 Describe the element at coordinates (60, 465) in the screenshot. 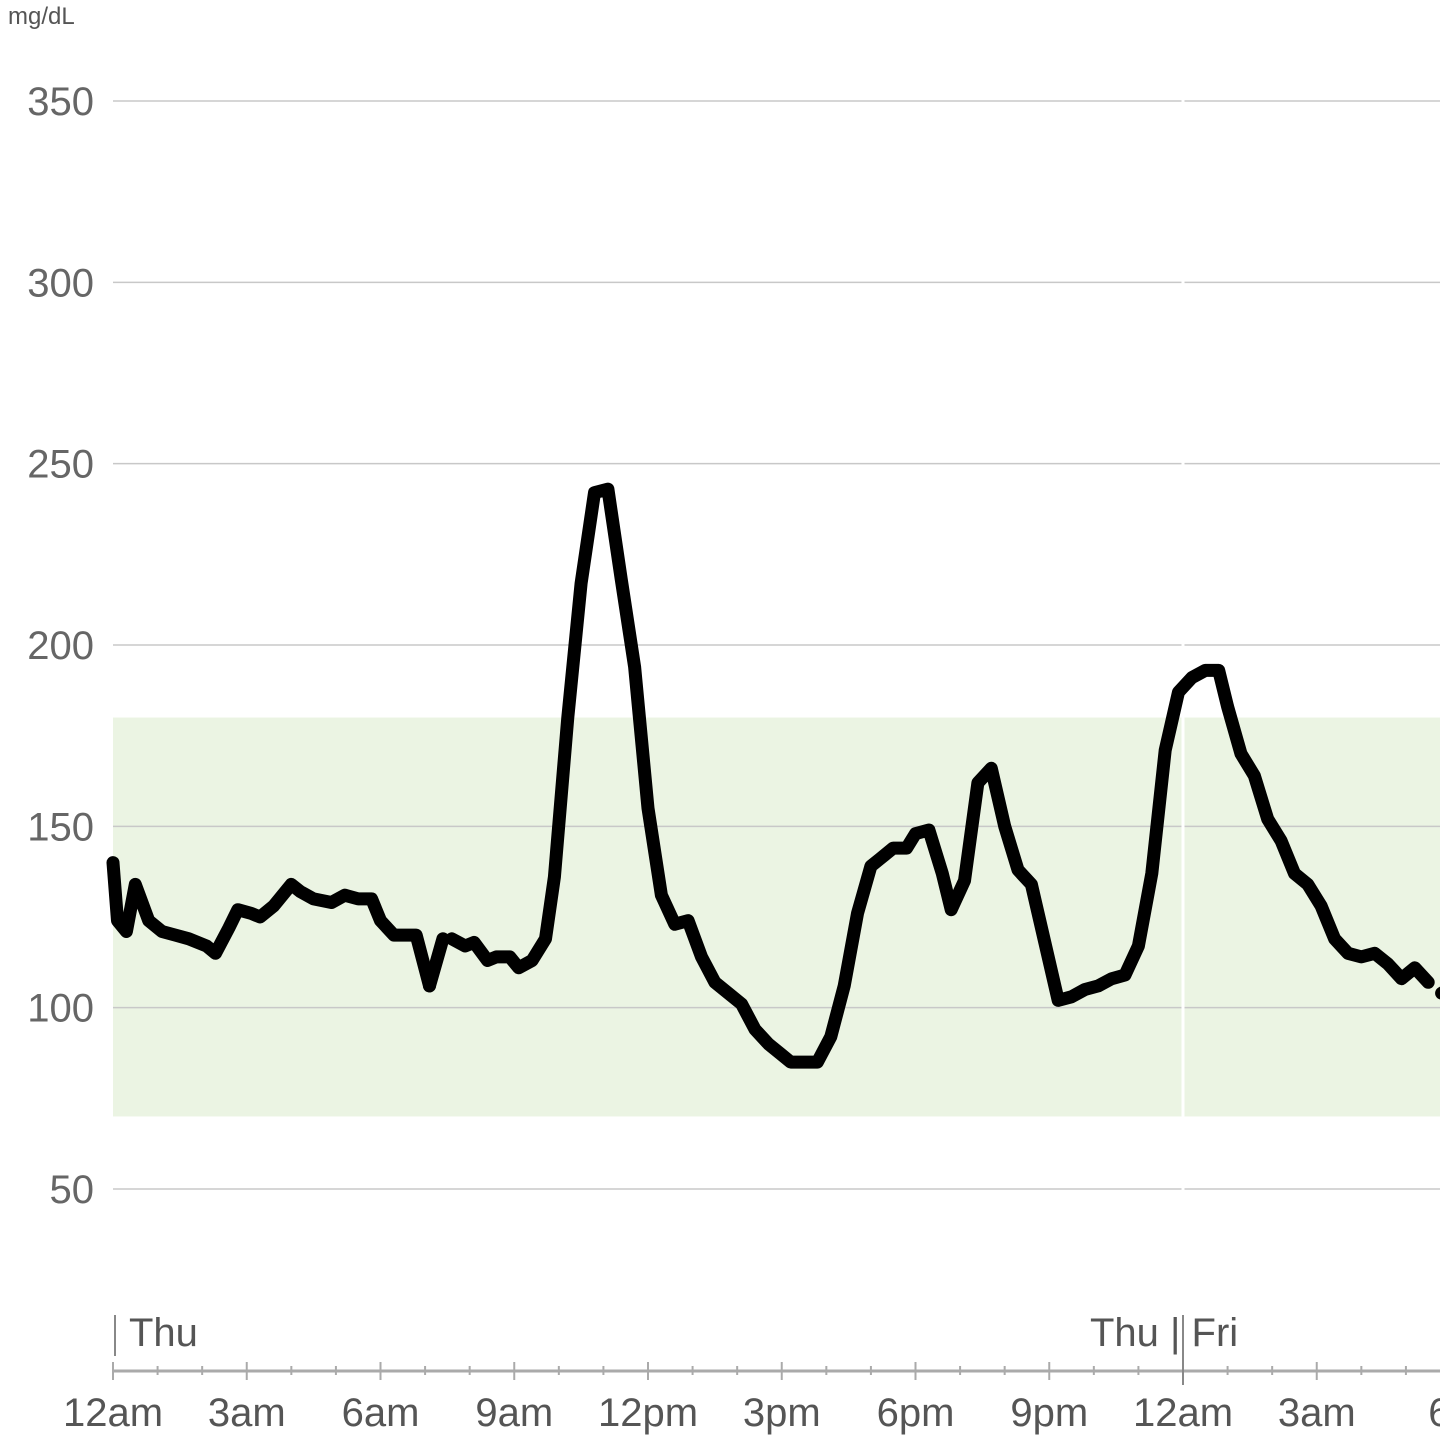

I see `y-tick-label: 250` at that location.